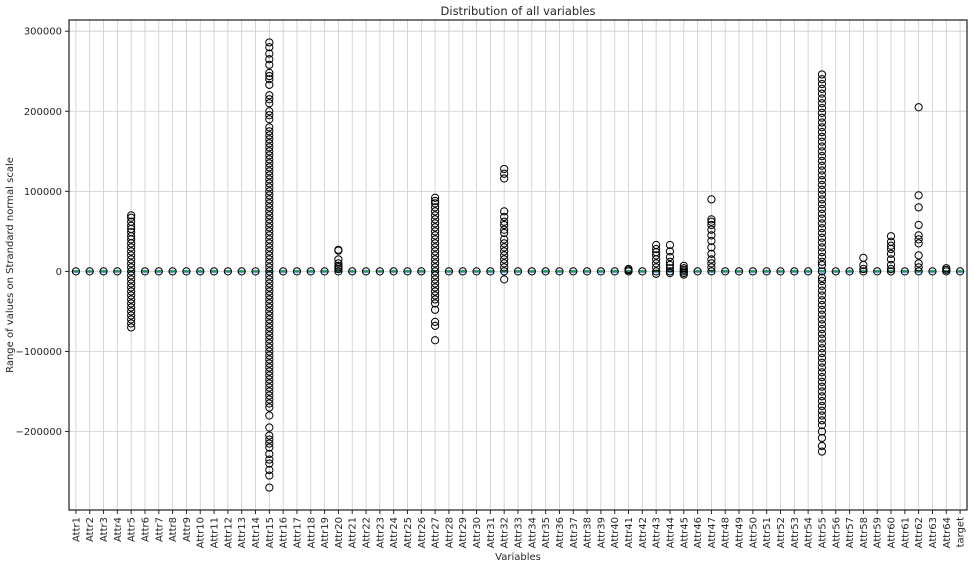  What do you see at coordinates (38, 432) in the screenshot?
I see `y-tick-label: −200000` at bounding box center [38, 432].